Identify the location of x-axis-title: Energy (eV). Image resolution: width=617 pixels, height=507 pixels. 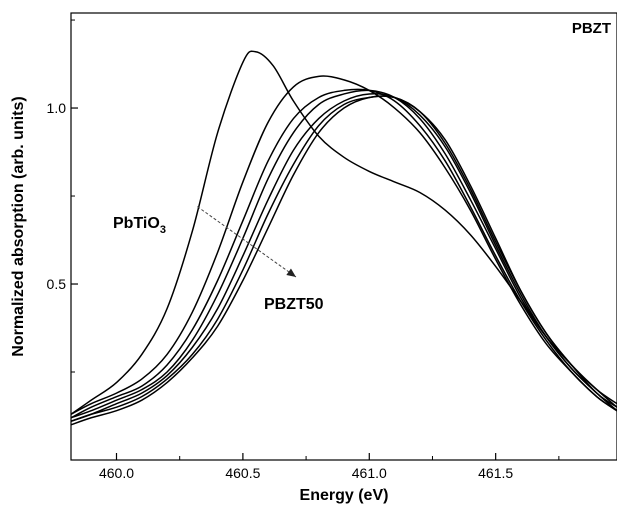
(344, 495).